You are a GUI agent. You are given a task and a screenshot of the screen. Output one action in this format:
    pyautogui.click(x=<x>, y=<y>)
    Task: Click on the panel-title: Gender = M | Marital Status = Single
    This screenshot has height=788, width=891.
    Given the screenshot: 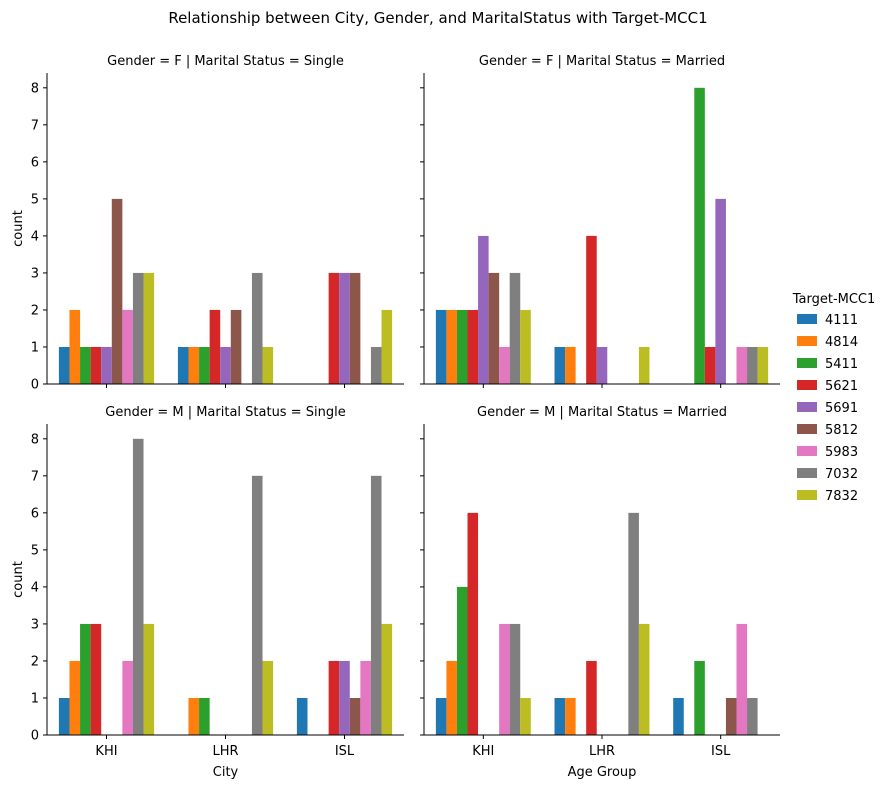 What is the action you would take?
    pyautogui.click(x=225, y=412)
    